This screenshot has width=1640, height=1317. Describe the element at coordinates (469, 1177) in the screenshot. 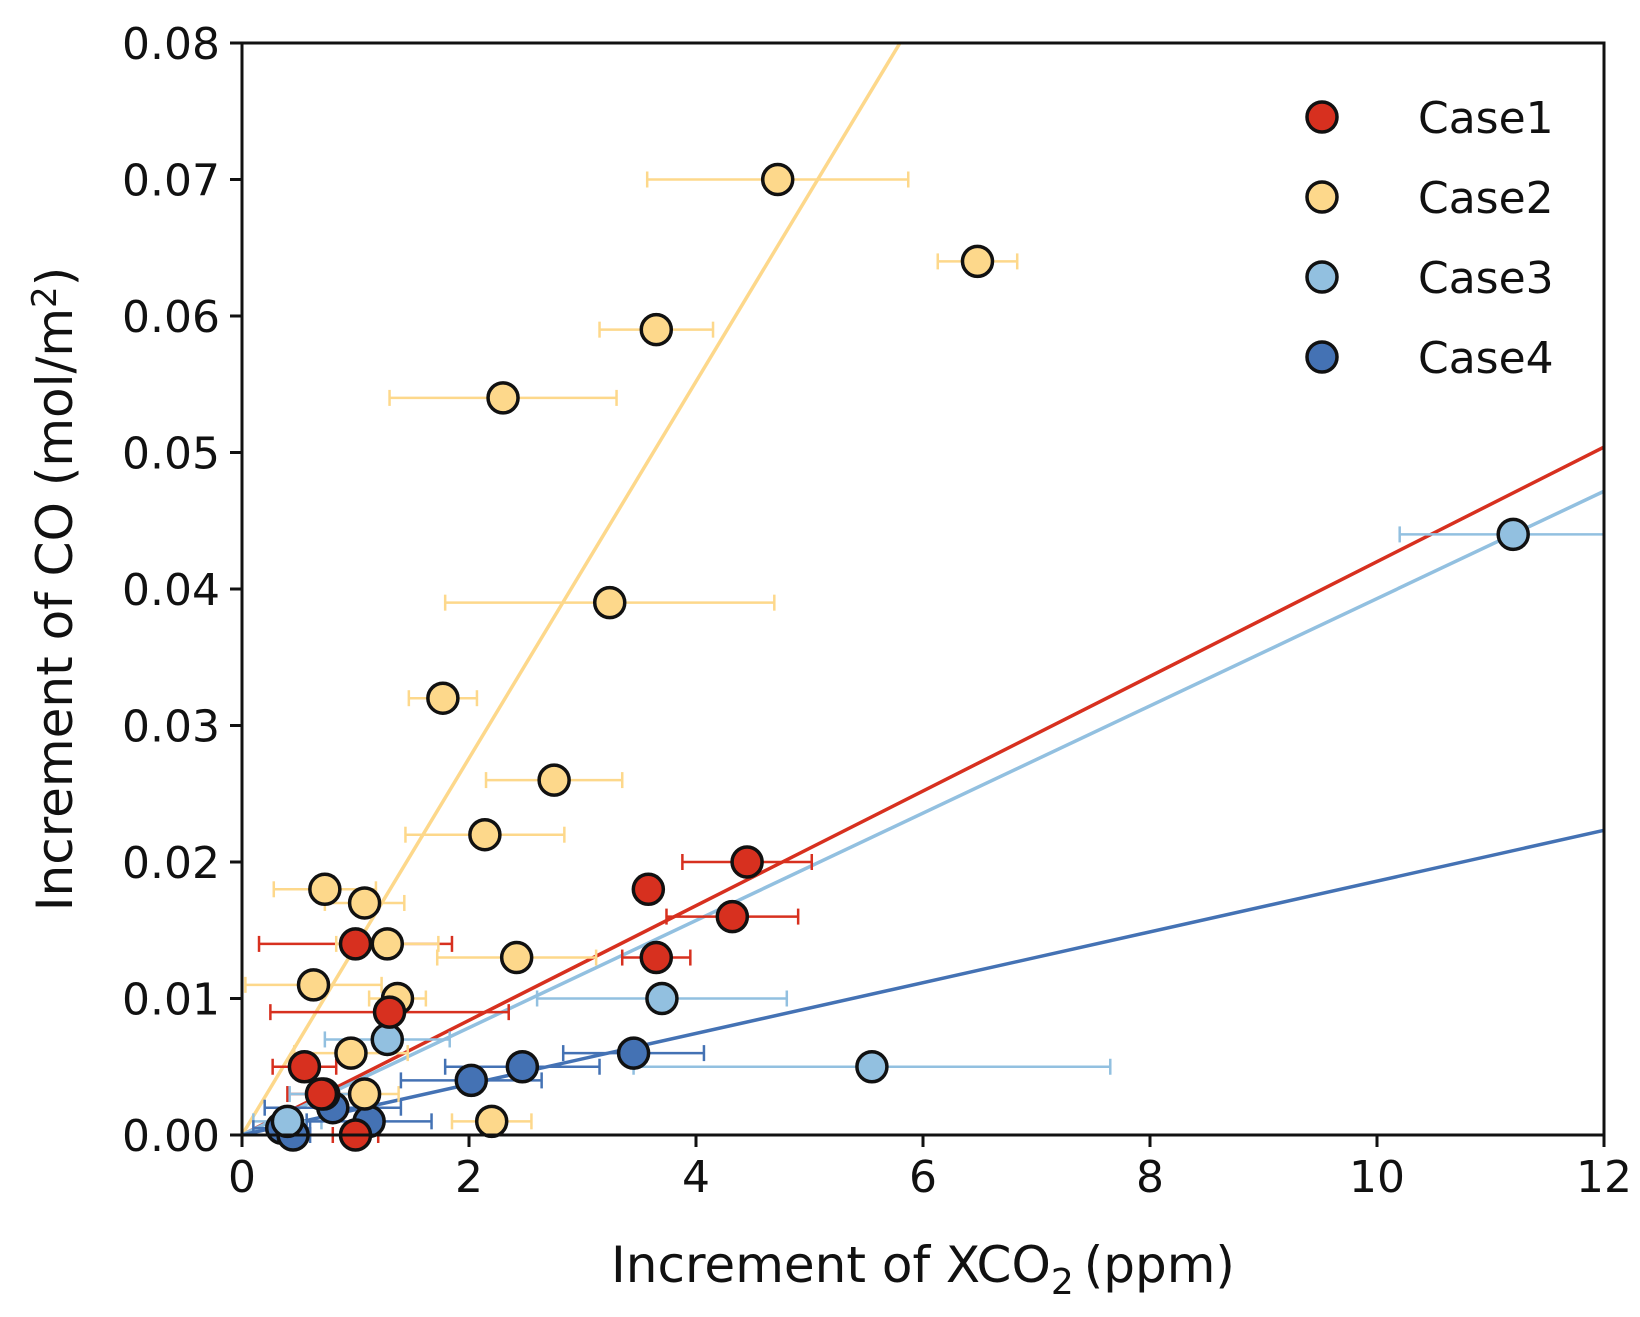

I see `x-tick-label: 2` at that location.